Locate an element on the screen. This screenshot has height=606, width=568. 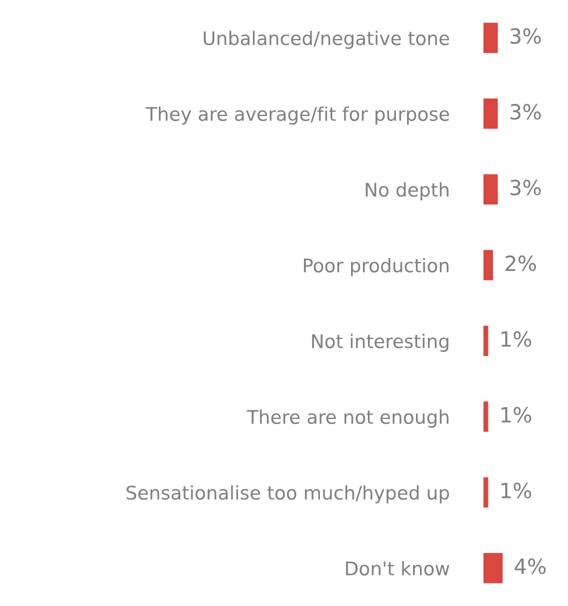
y-tick-label: Don't know is located at coordinates (398, 568).